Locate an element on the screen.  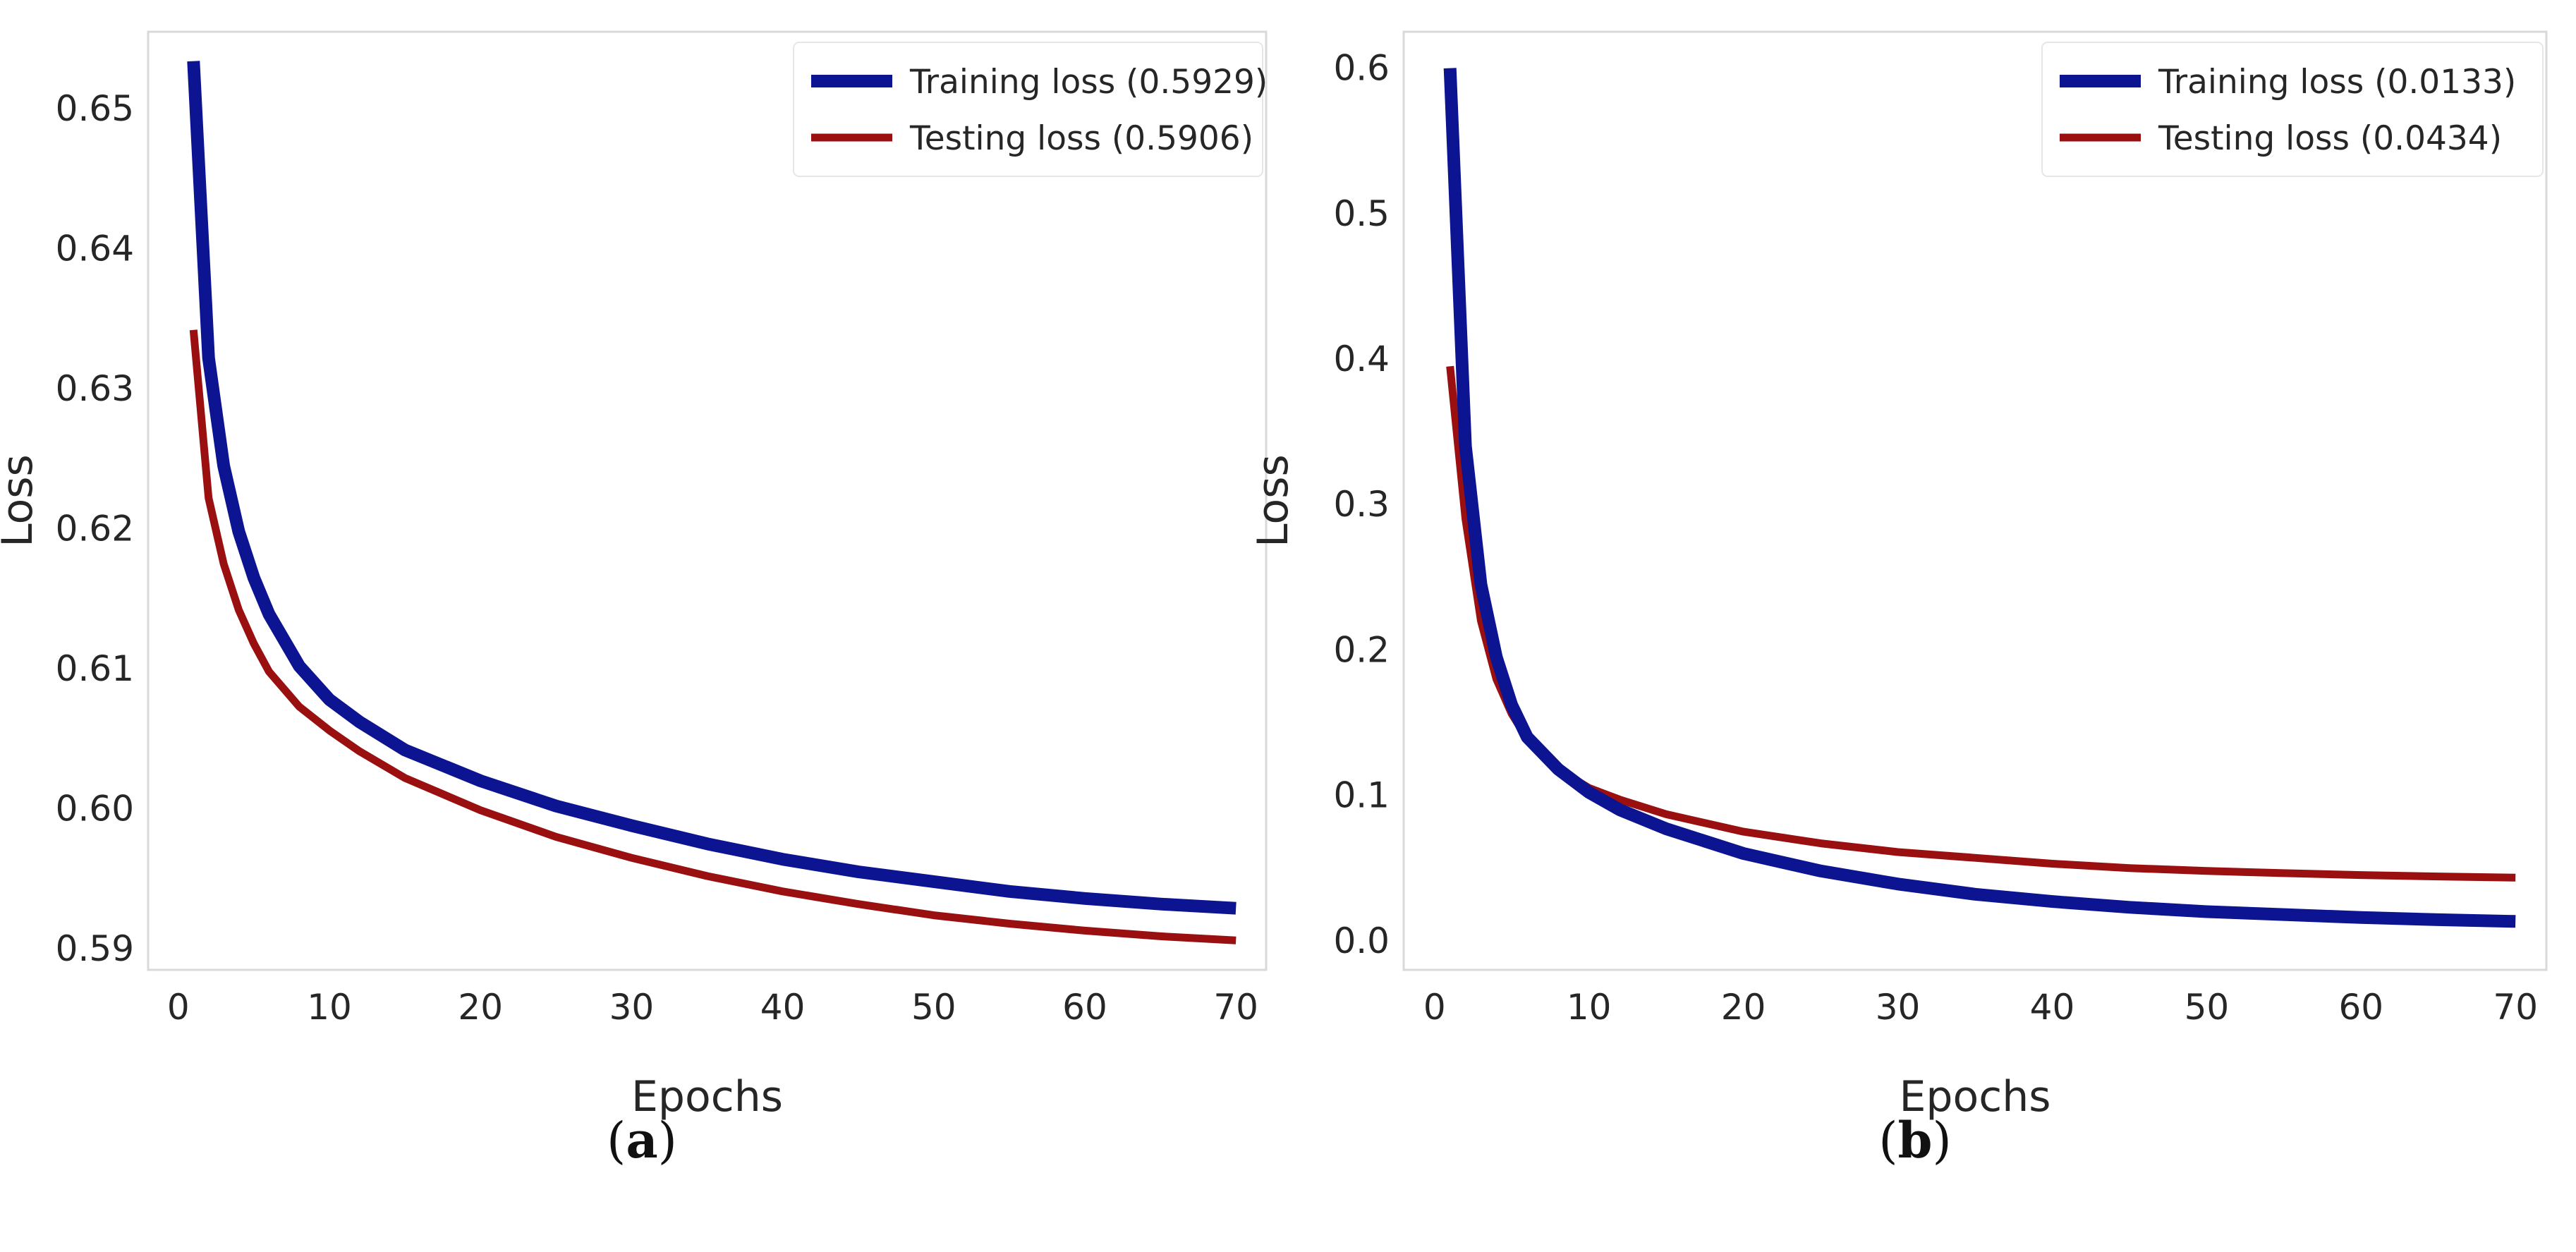
panel-b-ytick-label: 0.6 is located at coordinates (1361, 68).